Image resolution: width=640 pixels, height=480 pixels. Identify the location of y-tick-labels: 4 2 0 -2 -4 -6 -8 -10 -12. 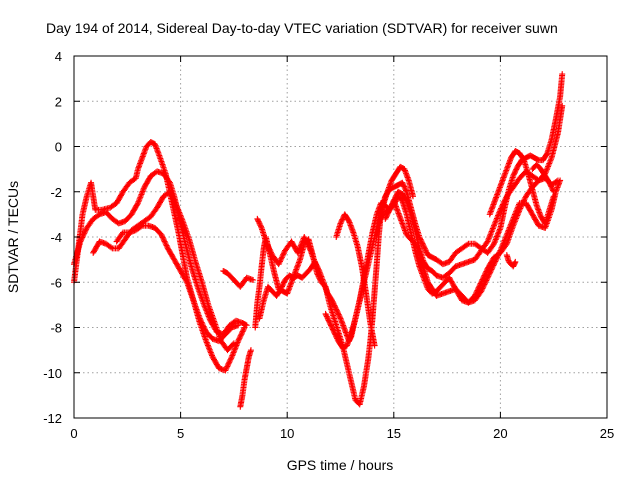
(52, 237).